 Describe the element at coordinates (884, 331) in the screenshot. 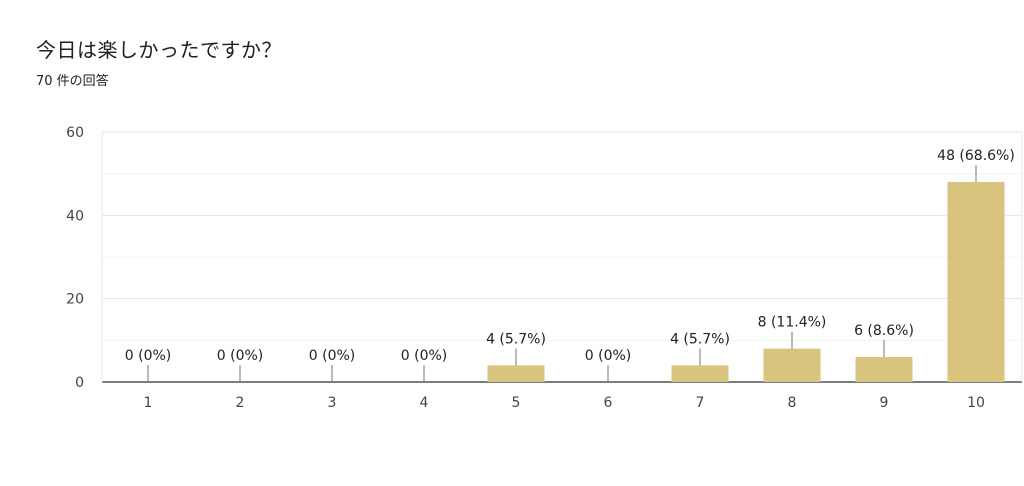

I see `data-label: 6 (8.6%)` at that location.